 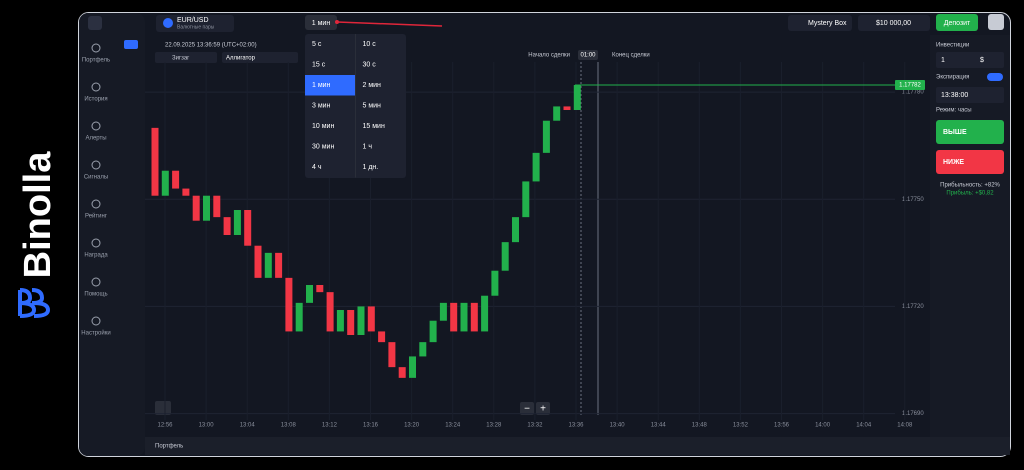 What do you see at coordinates (913, 200) in the screenshot?
I see `y-tick-label: 1.17750` at bounding box center [913, 200].